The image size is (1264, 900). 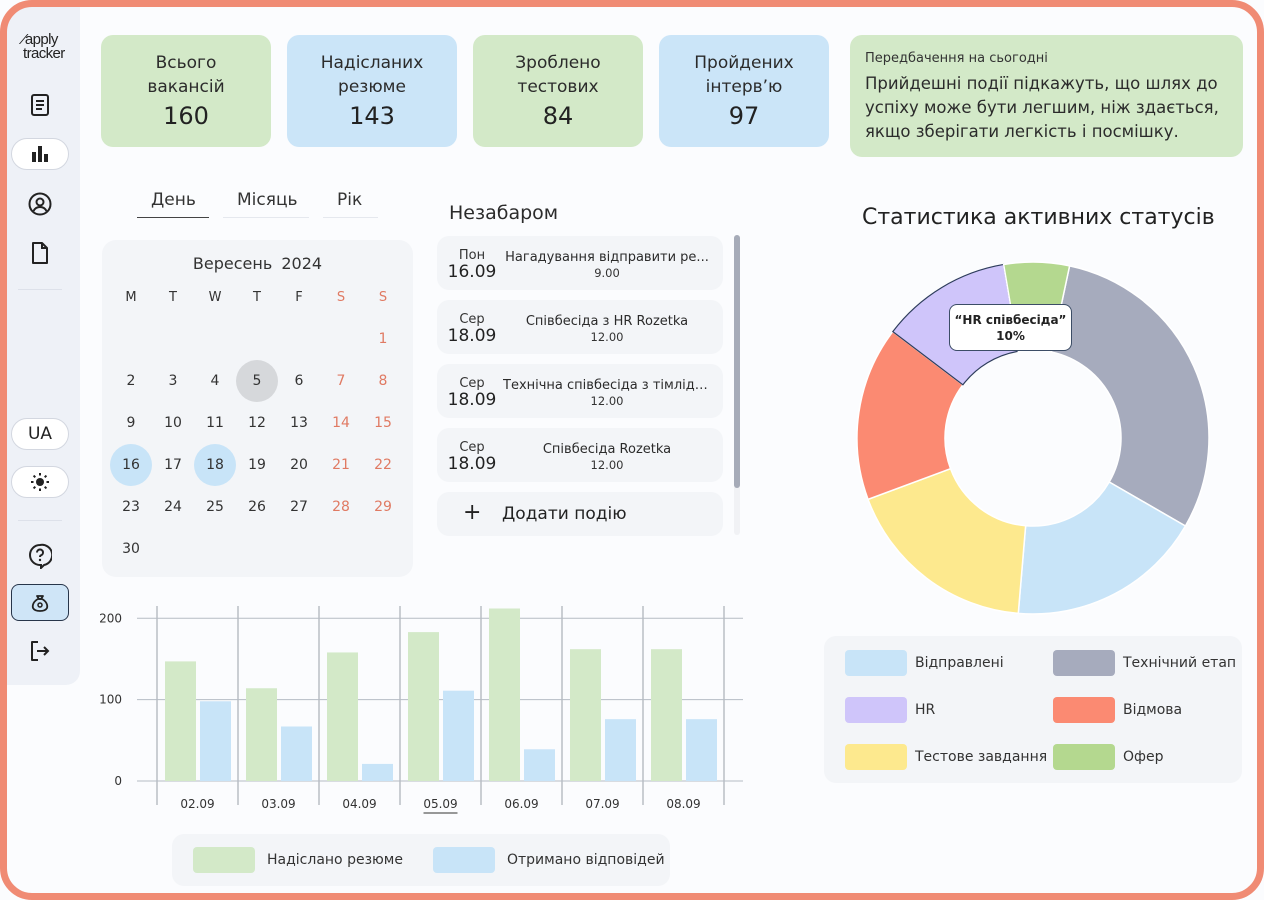 I want to click on calendar-day: 20, so click(x=299, y=465).